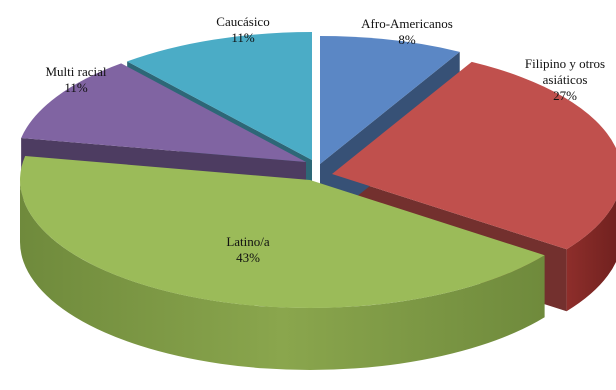  What do you see at coordinates (565, 79) in the screenshot?
I see `category-label-filipino-y-otros-asiaticos: asiáticos` at bounding box center [565, 79].